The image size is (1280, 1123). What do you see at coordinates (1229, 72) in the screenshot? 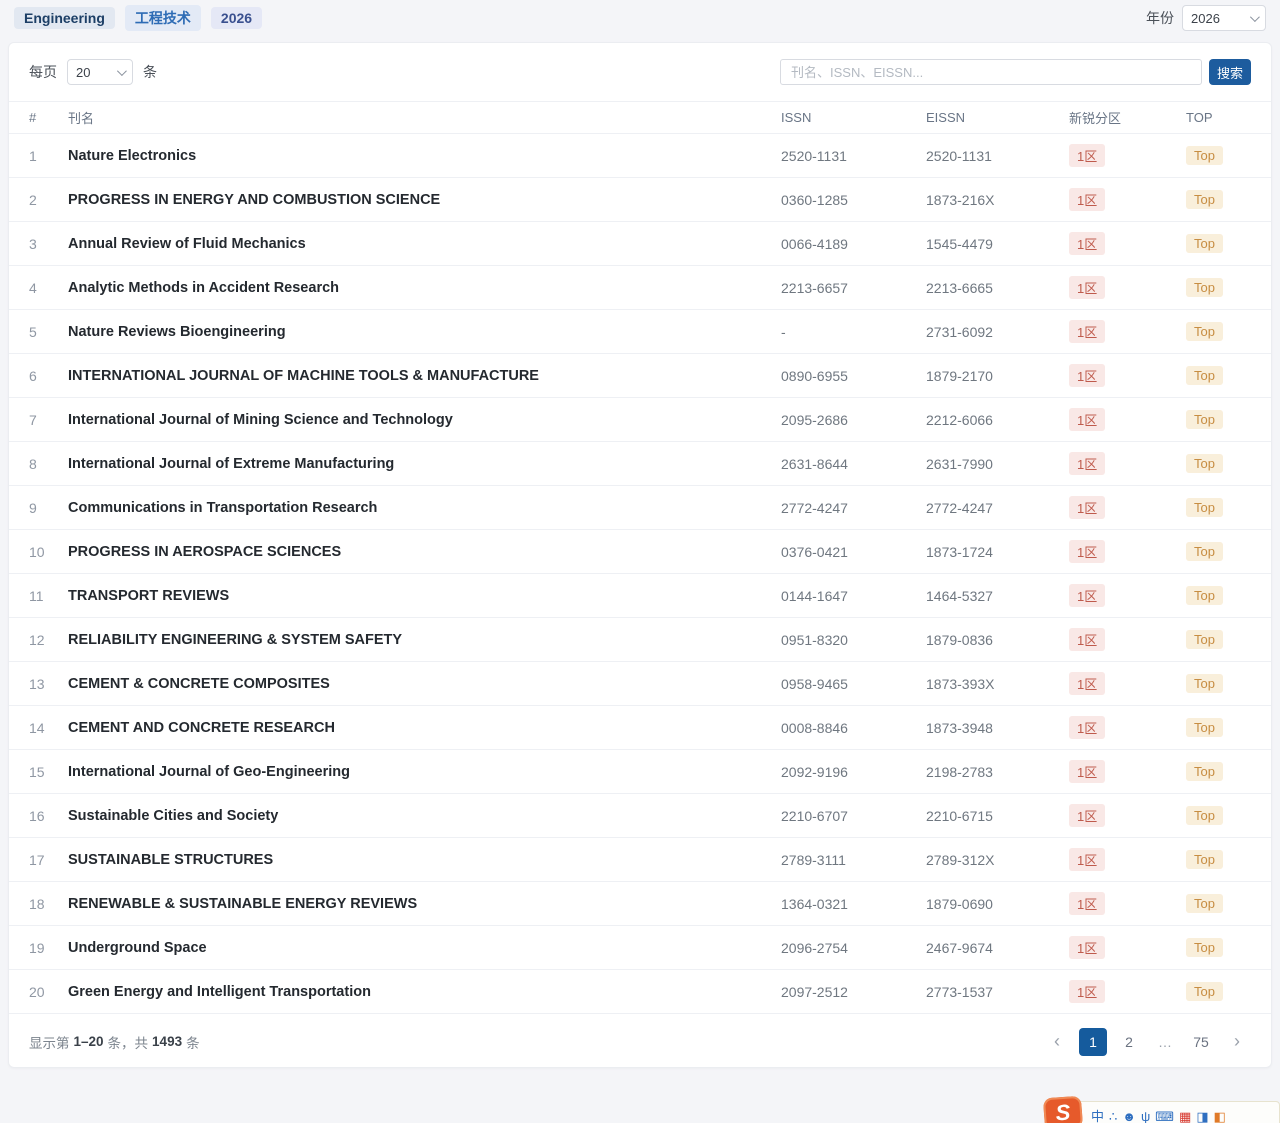
I see `search-button: 搜索` at bounding box center [1229, 72].